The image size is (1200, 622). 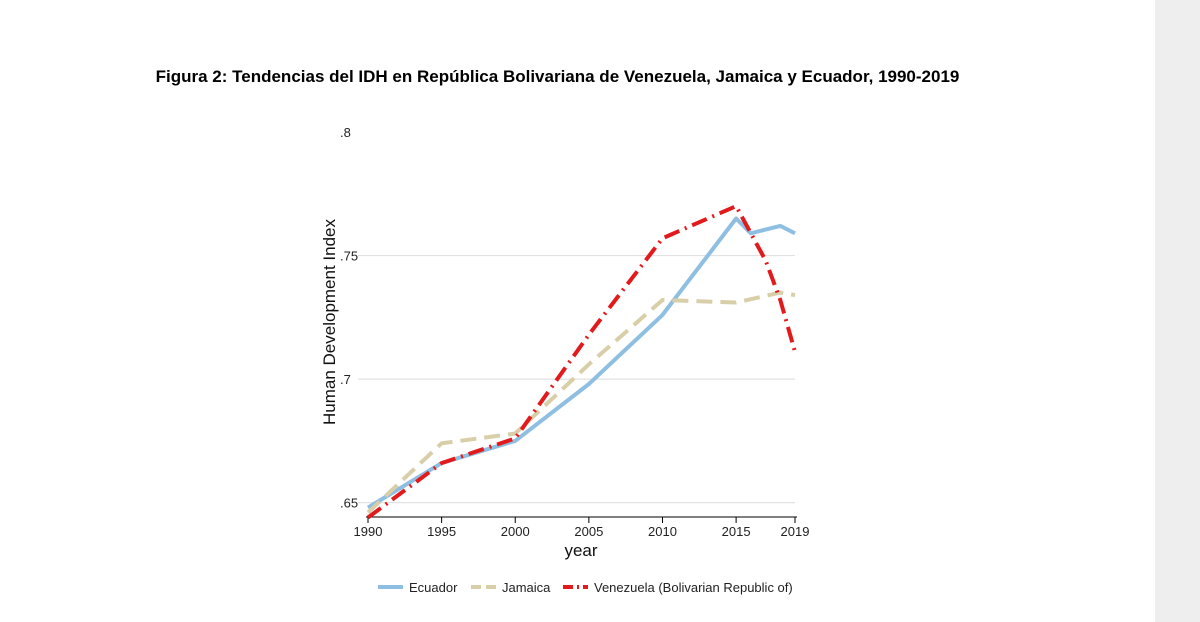 What do you see at coordinates (795, 531) in the screenshot?
I see `x-tick-label: 2019` at bounding box center [795, 531].